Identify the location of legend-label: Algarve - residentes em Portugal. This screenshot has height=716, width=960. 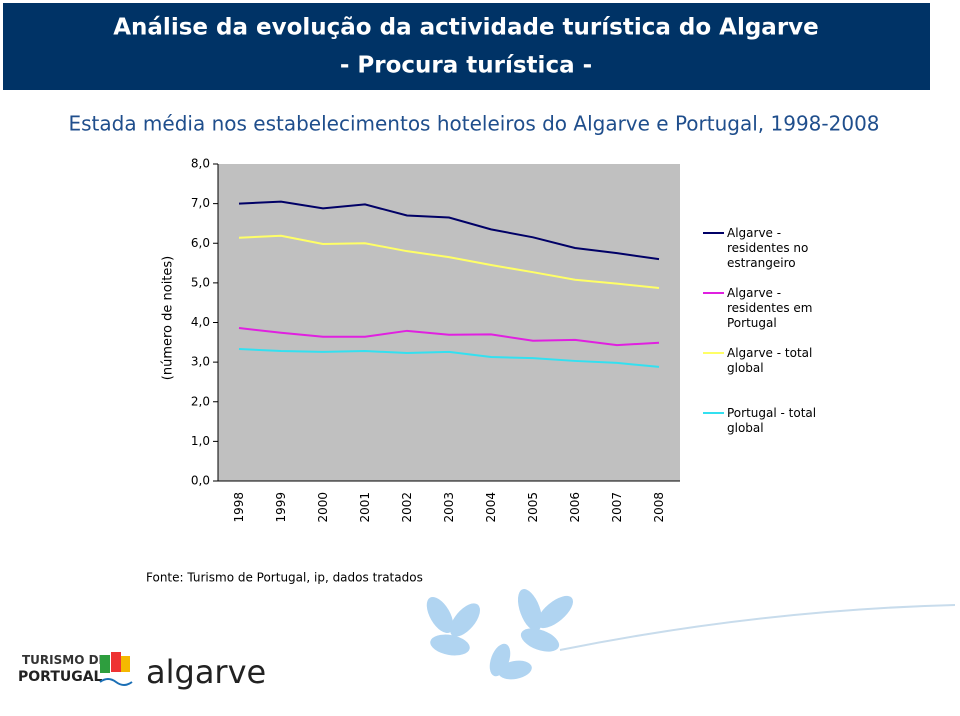
(770, 308).